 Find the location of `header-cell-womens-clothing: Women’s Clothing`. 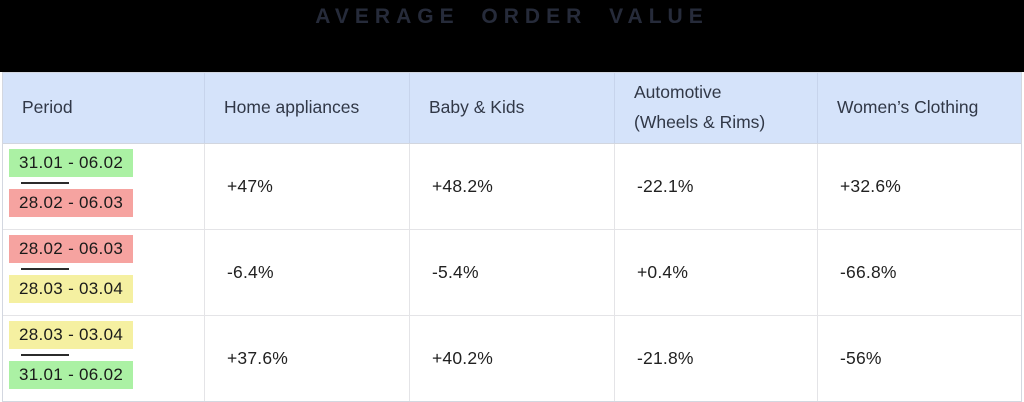

header-cell-womens-clothing: Women’s Clothing is located at coordinates (908, 107).